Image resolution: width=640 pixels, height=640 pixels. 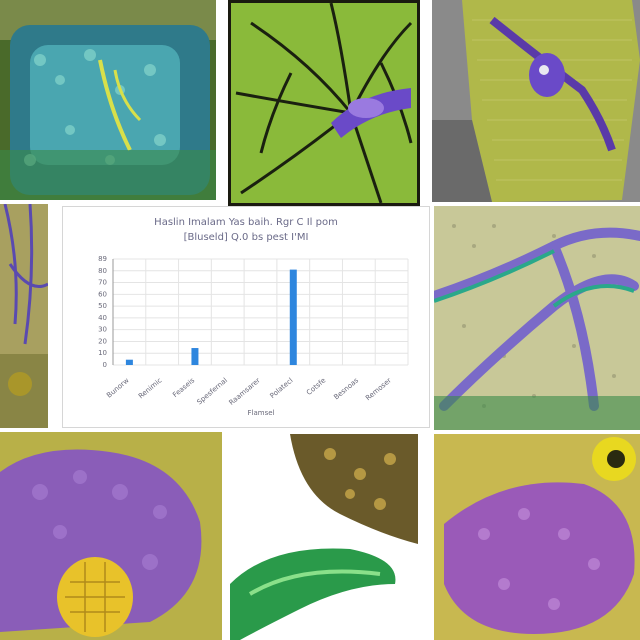 I want to click on y-tick-label: 10, so click(x=102, y=353).